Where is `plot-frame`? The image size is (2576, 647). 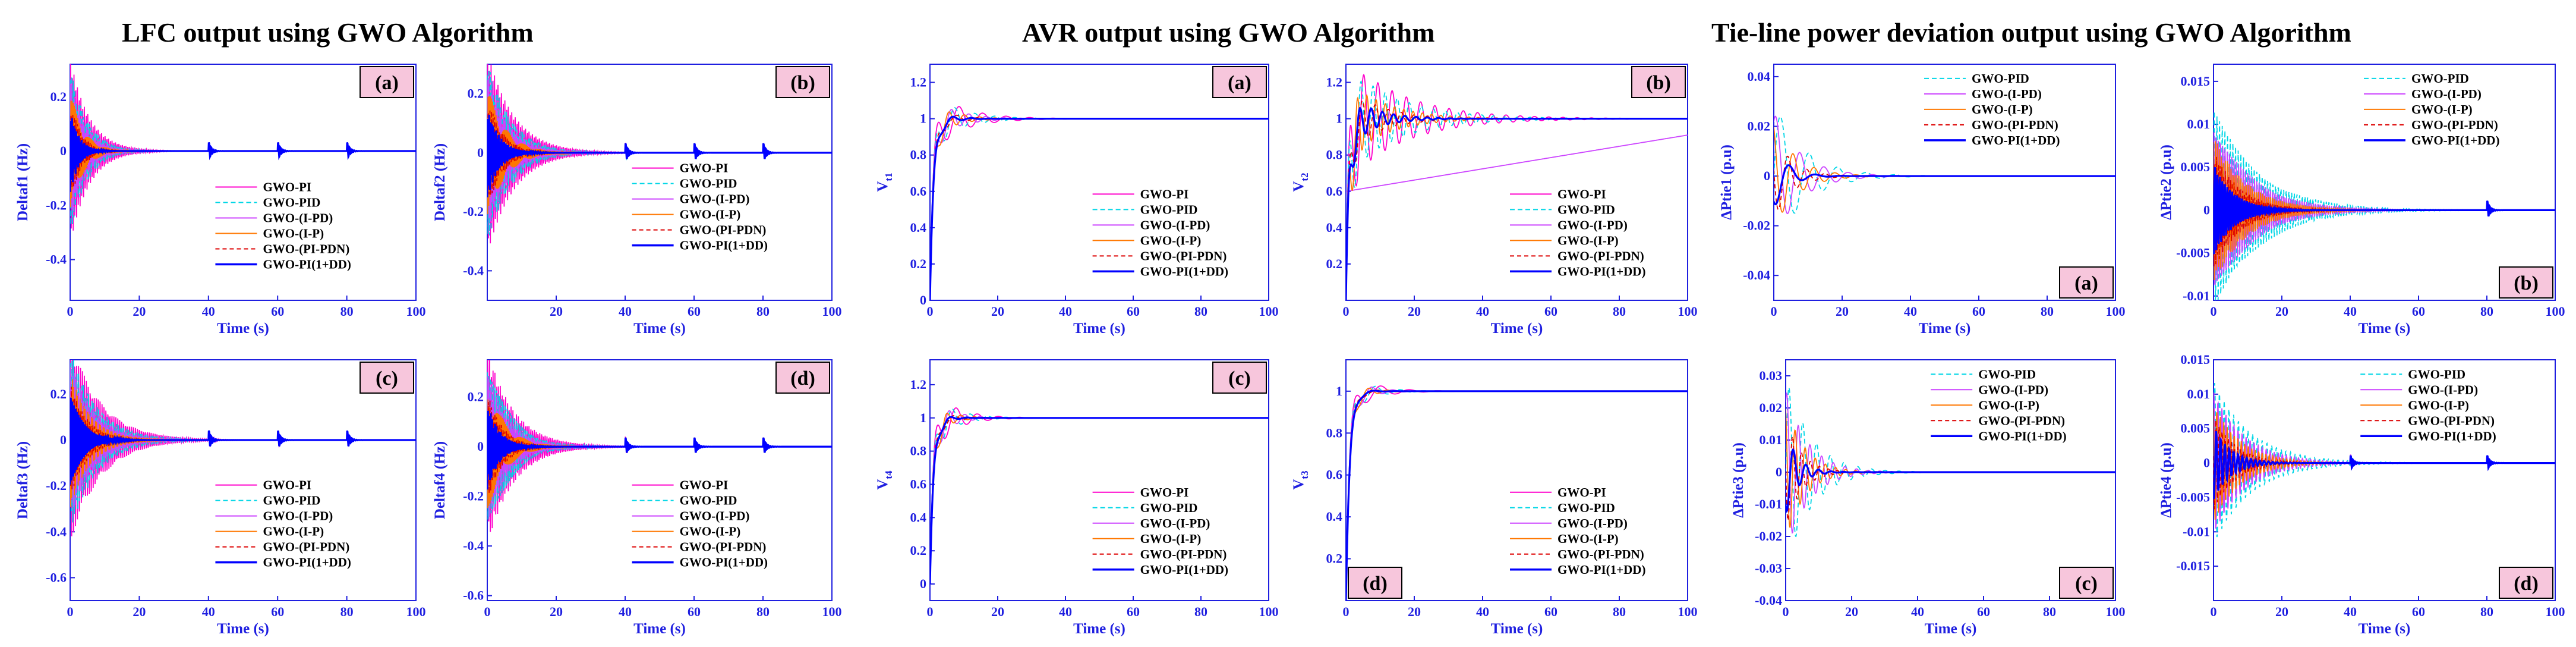 plot-frame is located at coordinates (1951, 480).